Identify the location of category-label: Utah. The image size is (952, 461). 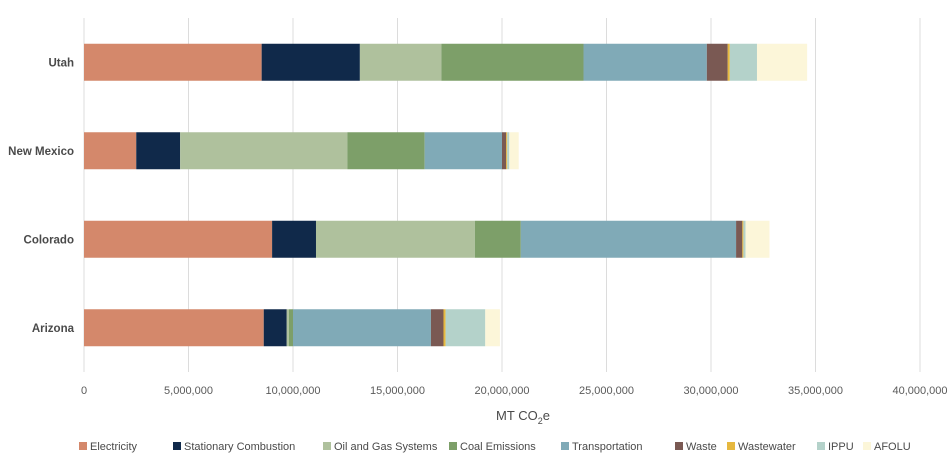
(61, 63).